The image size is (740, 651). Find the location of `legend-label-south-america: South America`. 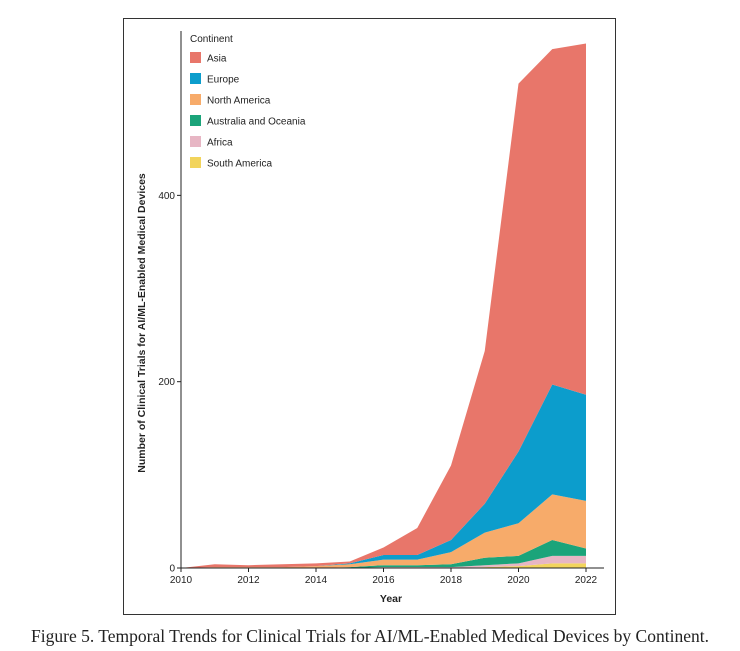

legend-label-south-america: South America is located at coordinates (239, 164).